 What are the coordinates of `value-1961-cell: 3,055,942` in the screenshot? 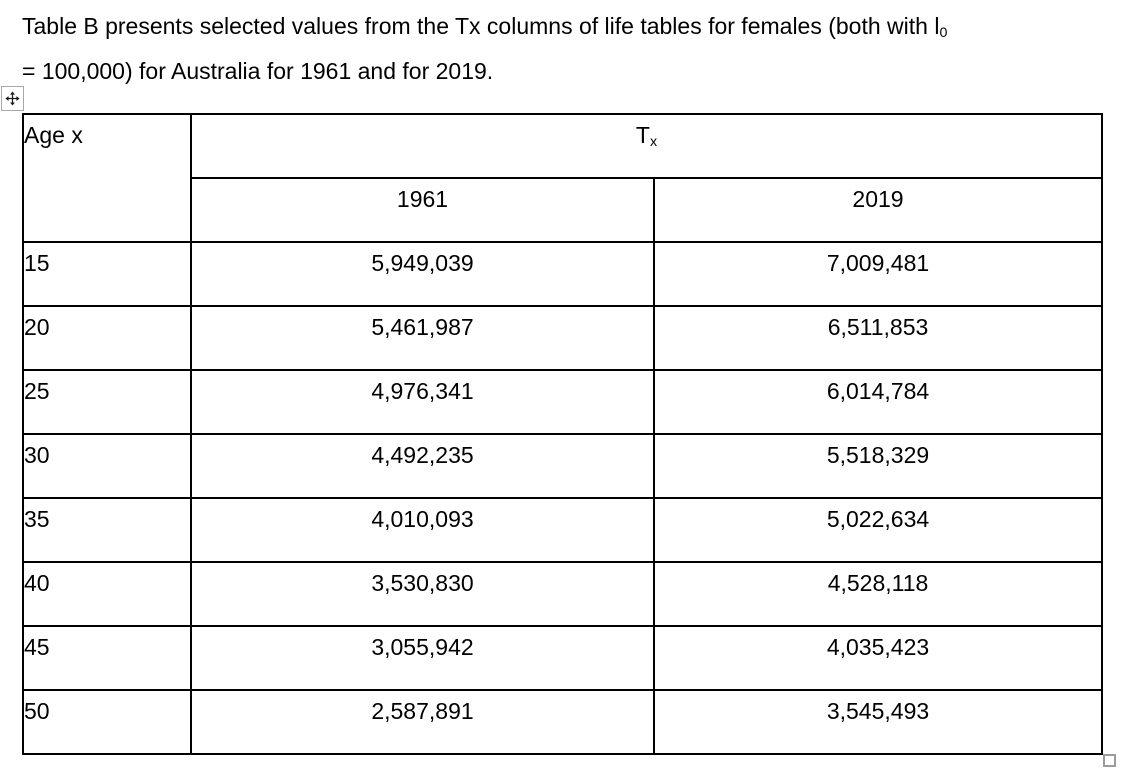 It's located at (422, 658).